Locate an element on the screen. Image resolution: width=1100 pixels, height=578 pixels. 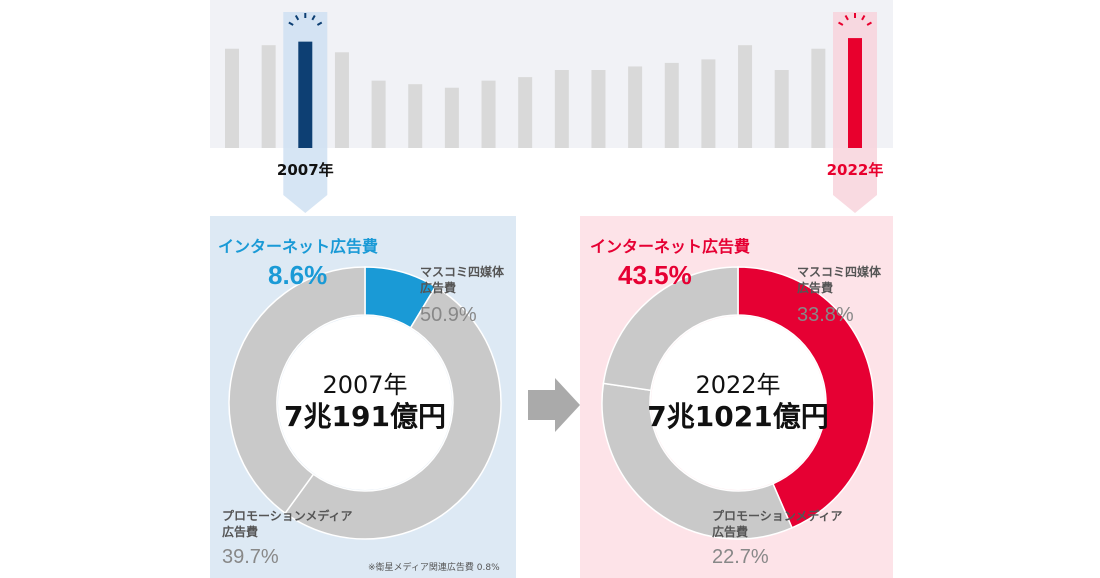
center-title: 2022年 is located at coordinates (738, 385).